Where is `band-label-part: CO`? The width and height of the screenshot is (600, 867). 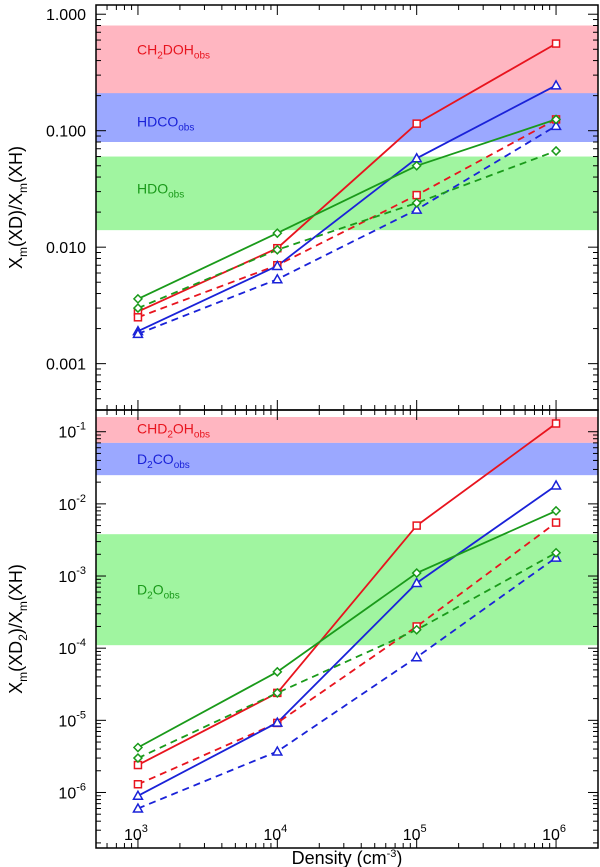 band-label-part: CO is located at coordinates (163, 459).